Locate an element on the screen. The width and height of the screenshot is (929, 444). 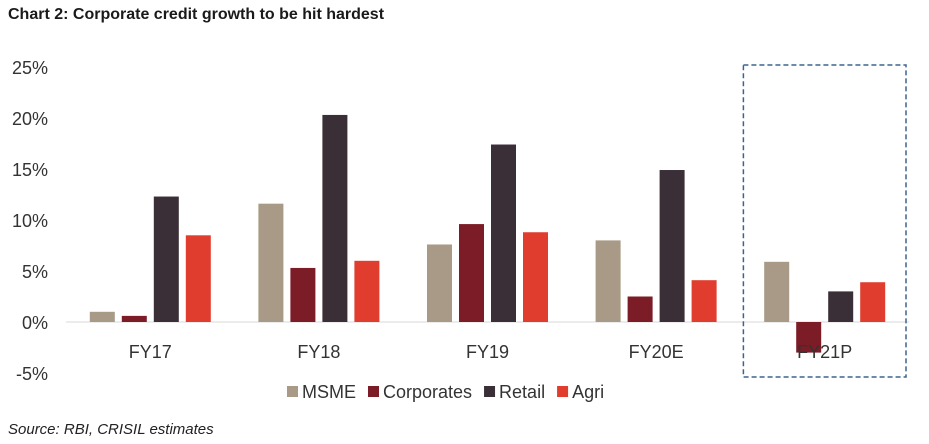
x-tick-label: FY20E is located at coordinates (656, 352).